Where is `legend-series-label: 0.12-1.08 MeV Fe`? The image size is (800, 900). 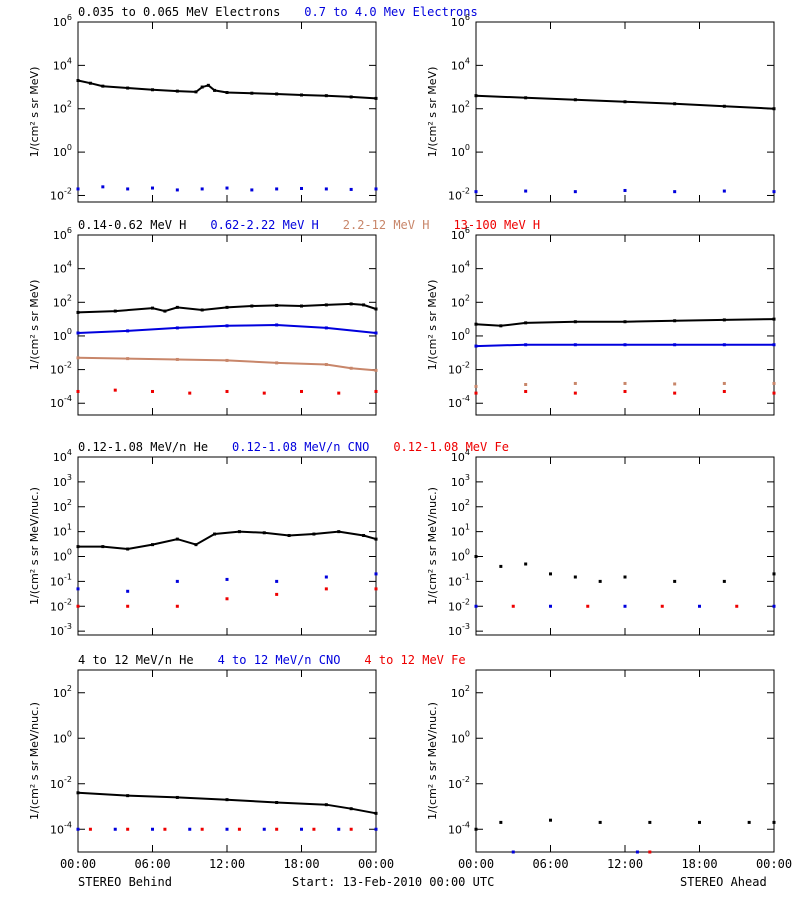
legend-series-label: 0.12-1.08 MeV Fe is located at coordinates (451, 447).